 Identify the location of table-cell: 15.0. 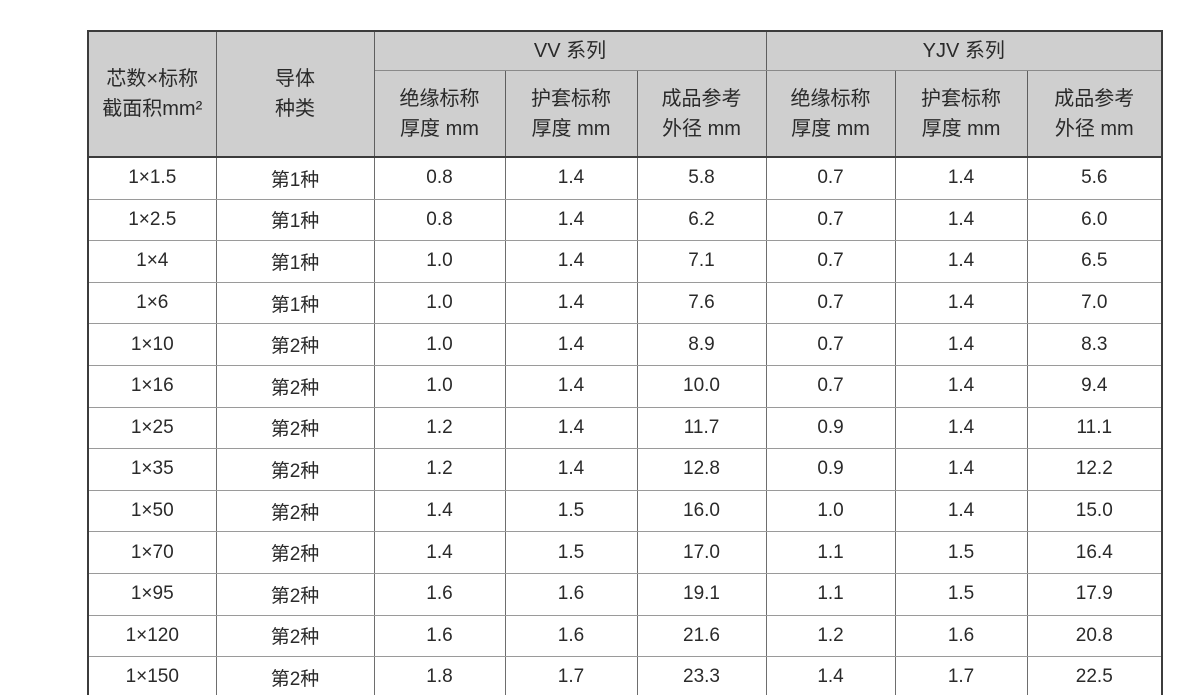
(1094, 511).